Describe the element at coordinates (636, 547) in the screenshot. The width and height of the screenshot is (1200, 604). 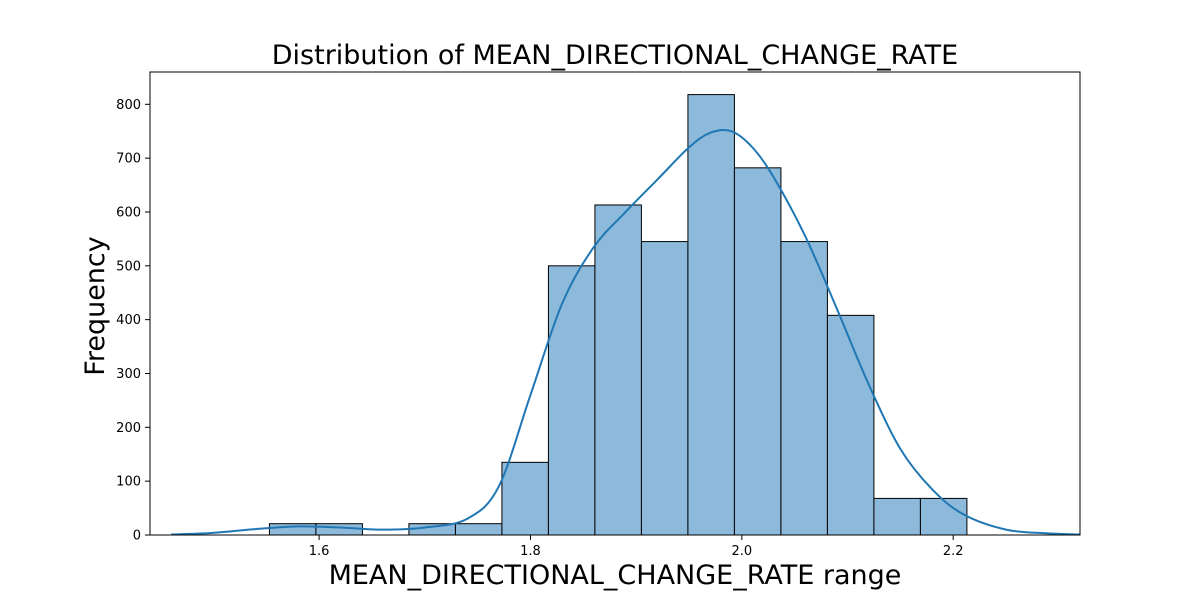
I see `x-axis: 1.6 1.8 2.0 2.2` at that location.